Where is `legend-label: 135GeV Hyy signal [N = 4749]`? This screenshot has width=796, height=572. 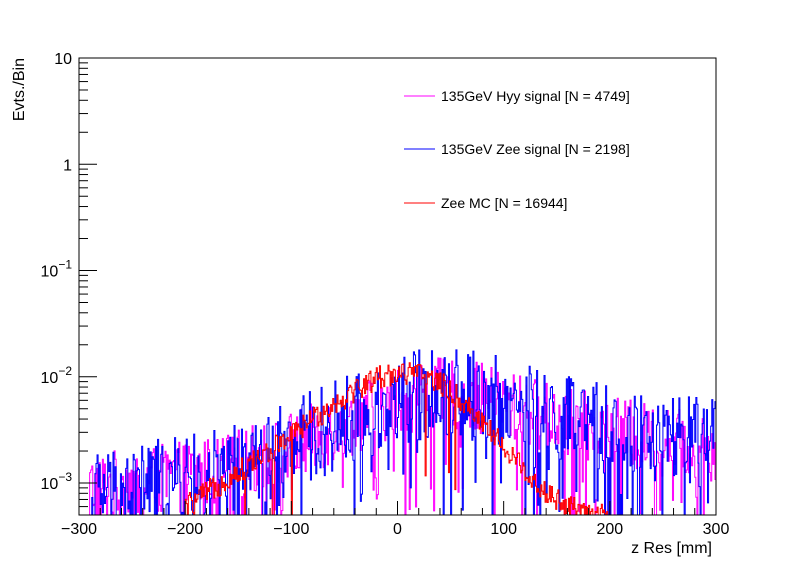 legend-label: 135GeV Hyy signal [N = 4749] is located at coordinates (535, 96).